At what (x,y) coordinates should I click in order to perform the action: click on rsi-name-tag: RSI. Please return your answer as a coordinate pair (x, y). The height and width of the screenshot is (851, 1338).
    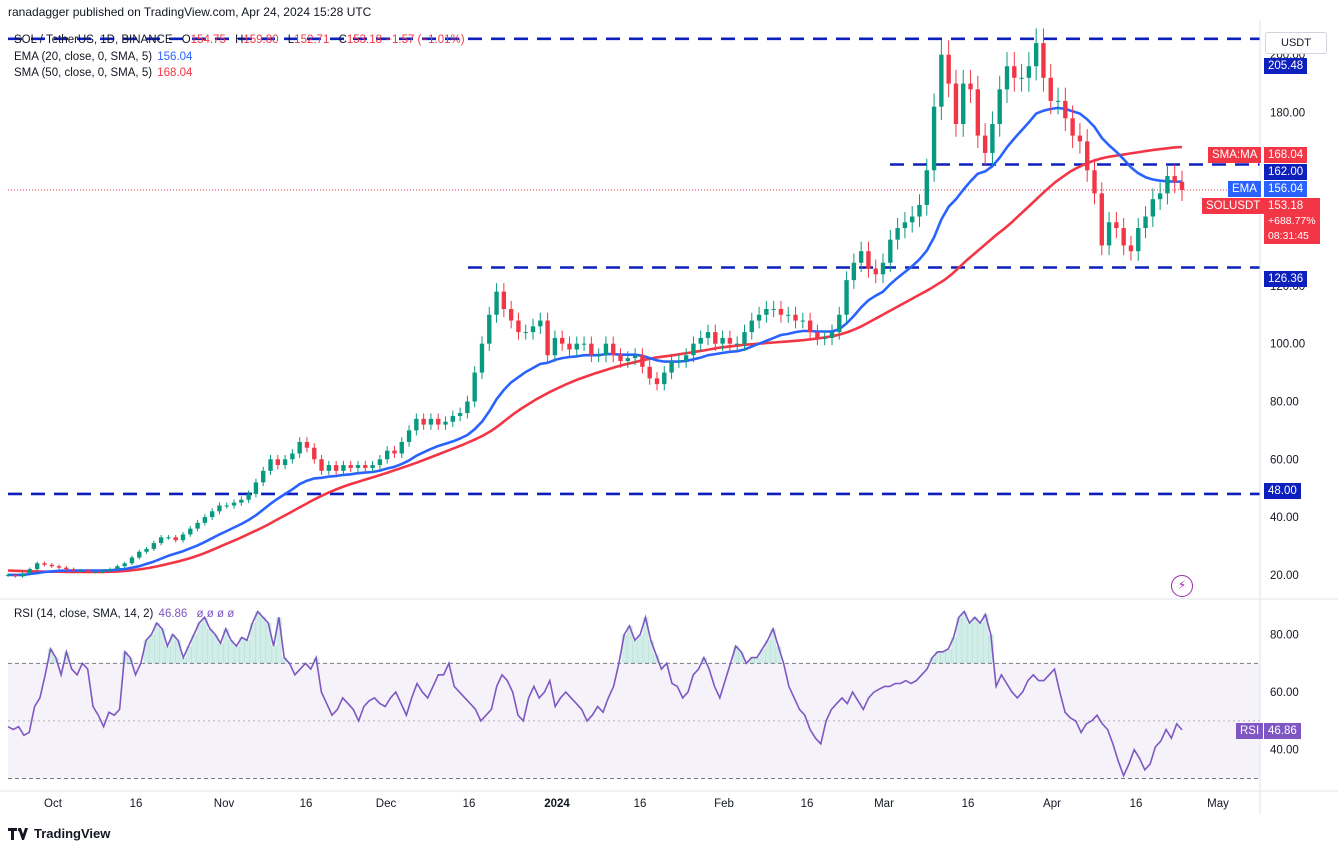
    Looking at the image, I should click on (1250, 731).